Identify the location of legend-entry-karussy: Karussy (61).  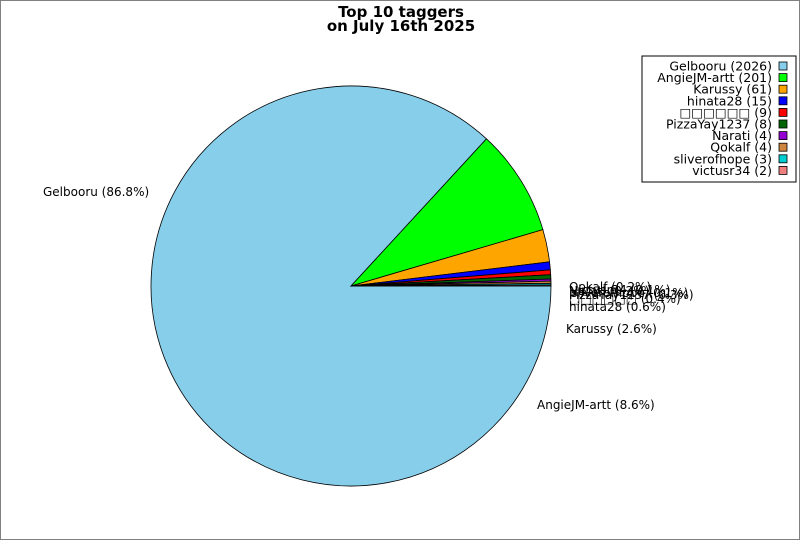
(732, 89).